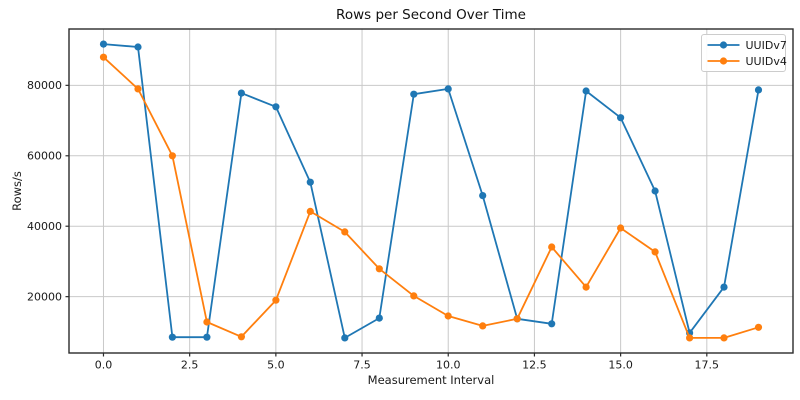  Describe the element at coordinates (744, 53) in the screenshot. I see `legend: UUIDv7 UUIDv4` at that location.